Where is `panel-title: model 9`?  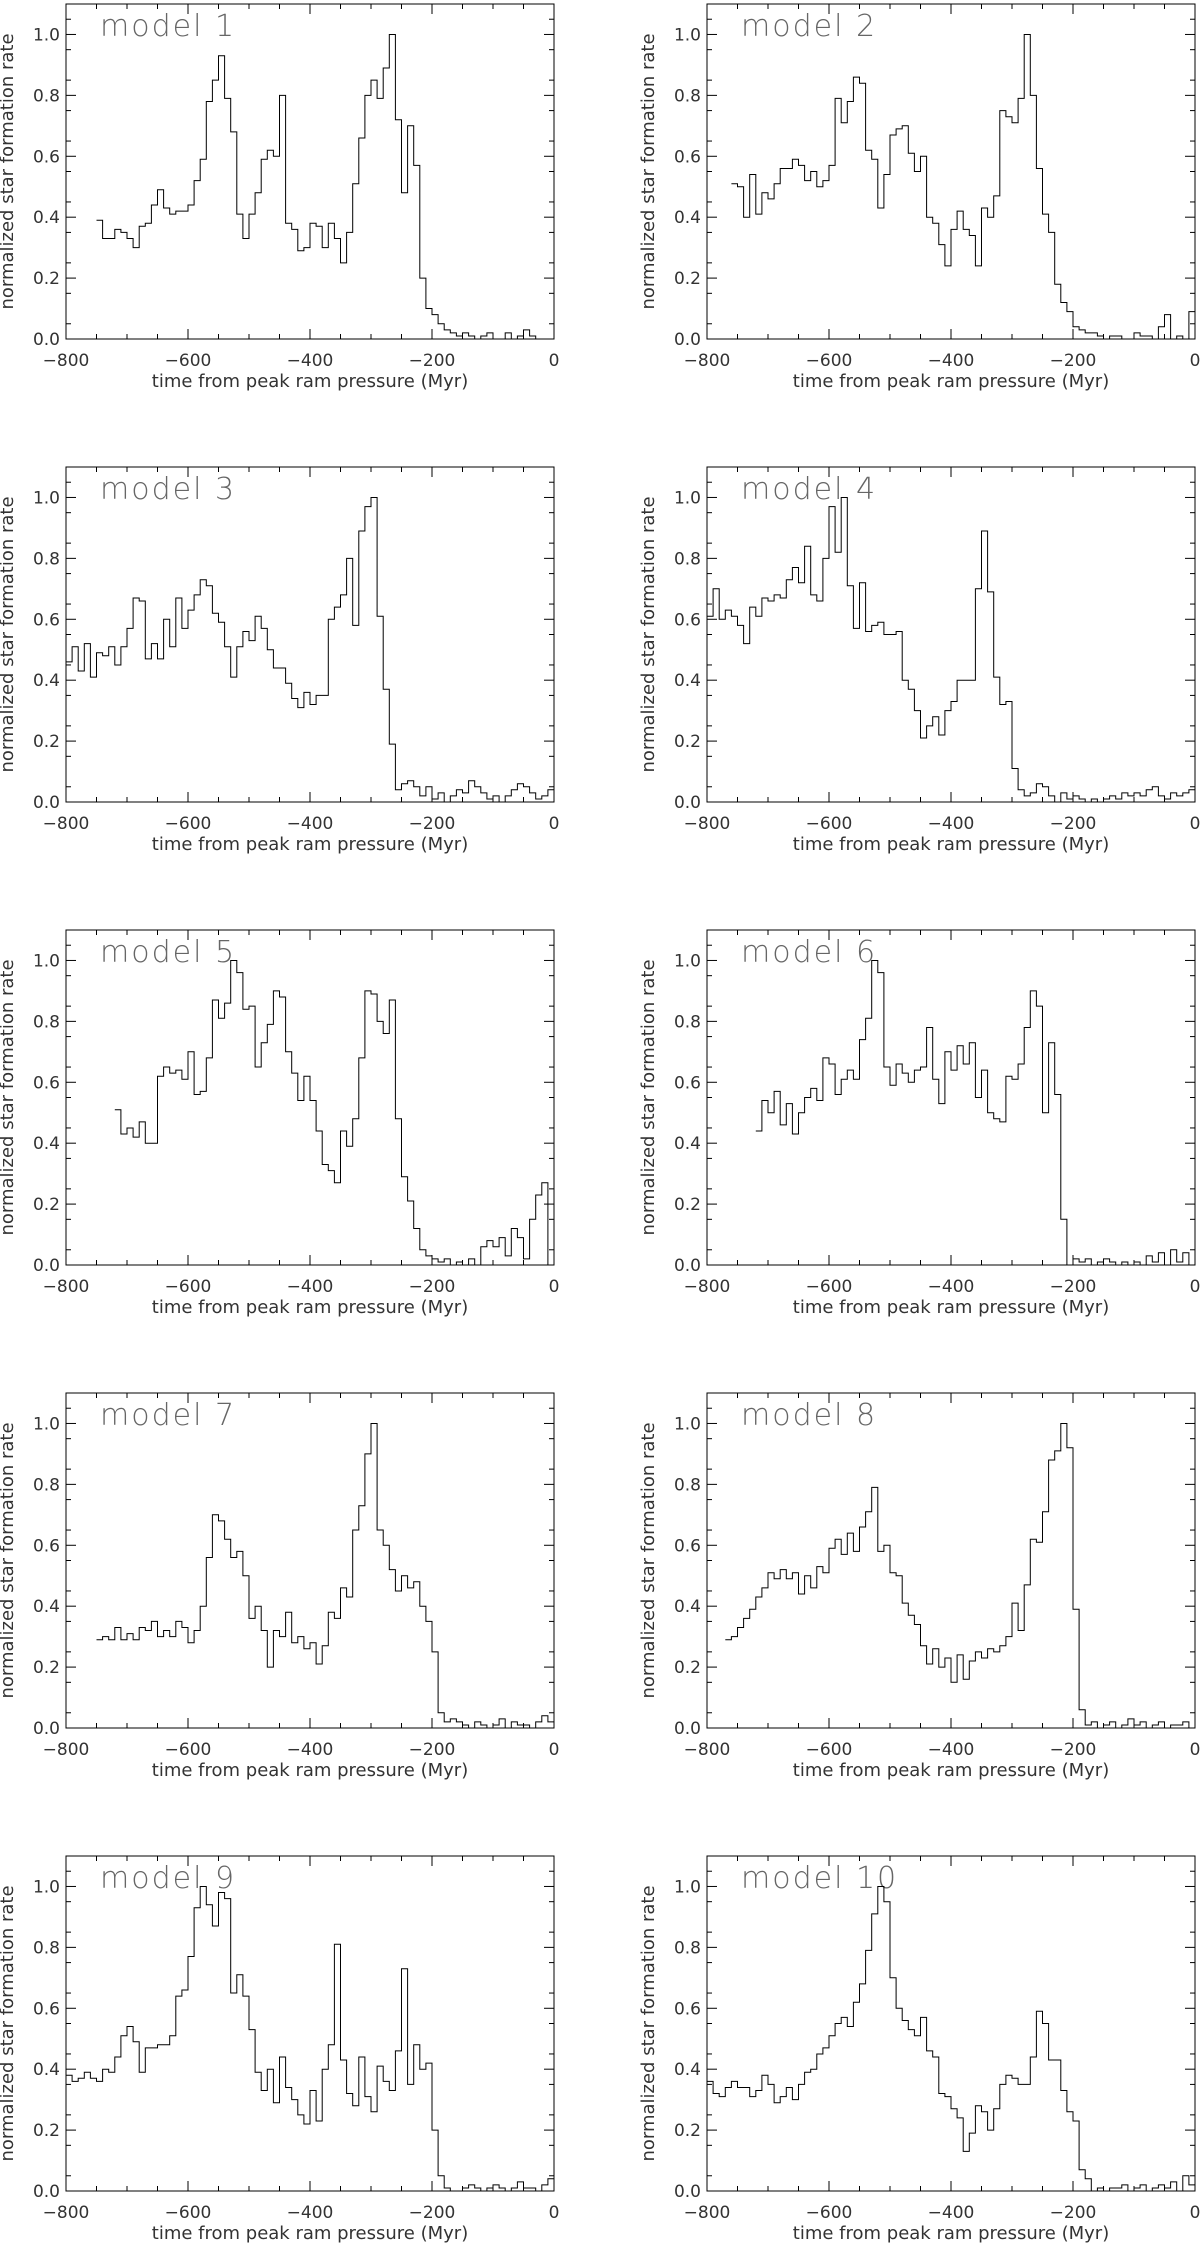
panel-title: model 9 is located at coordinates (168, 1878).